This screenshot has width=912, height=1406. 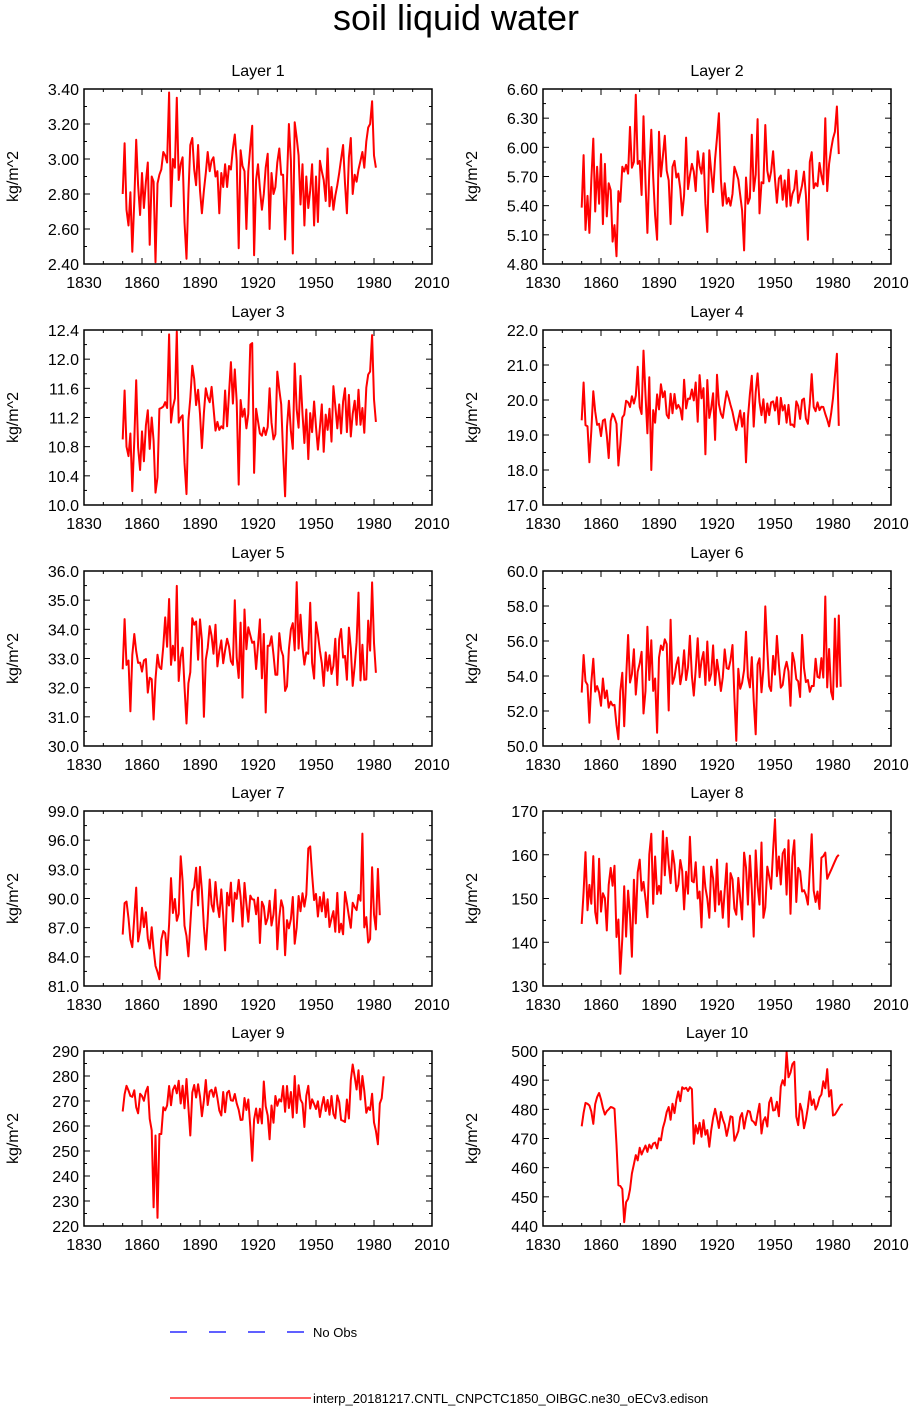 I want to click on legend-item-no-obs: No Obs, so click(x=264, y=1332).